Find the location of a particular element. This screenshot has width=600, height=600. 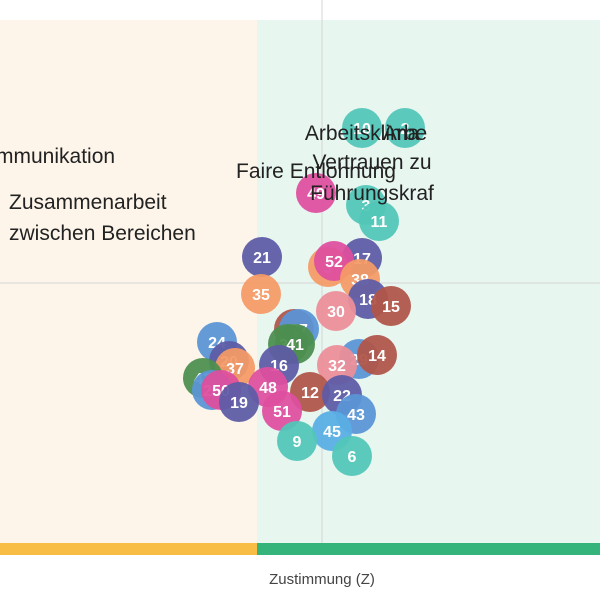

data-point: 35 is located at coordinates (261, 294).